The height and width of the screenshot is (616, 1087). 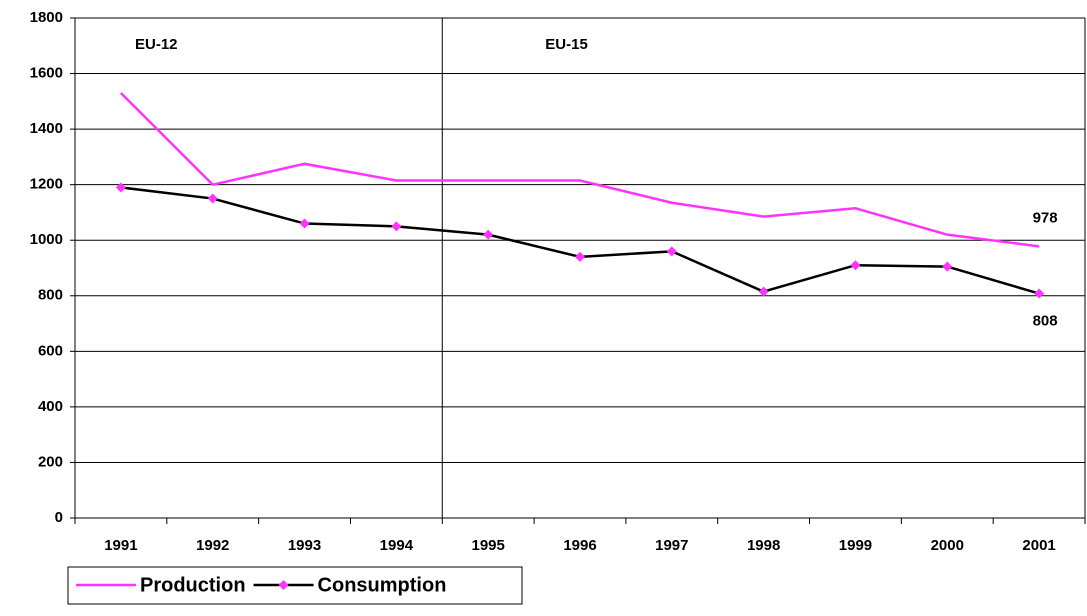 What do you see at coordinates (46, 184) in the screenshot?
I see `y-tick-label: 1200` at bounding box center [46, 184].